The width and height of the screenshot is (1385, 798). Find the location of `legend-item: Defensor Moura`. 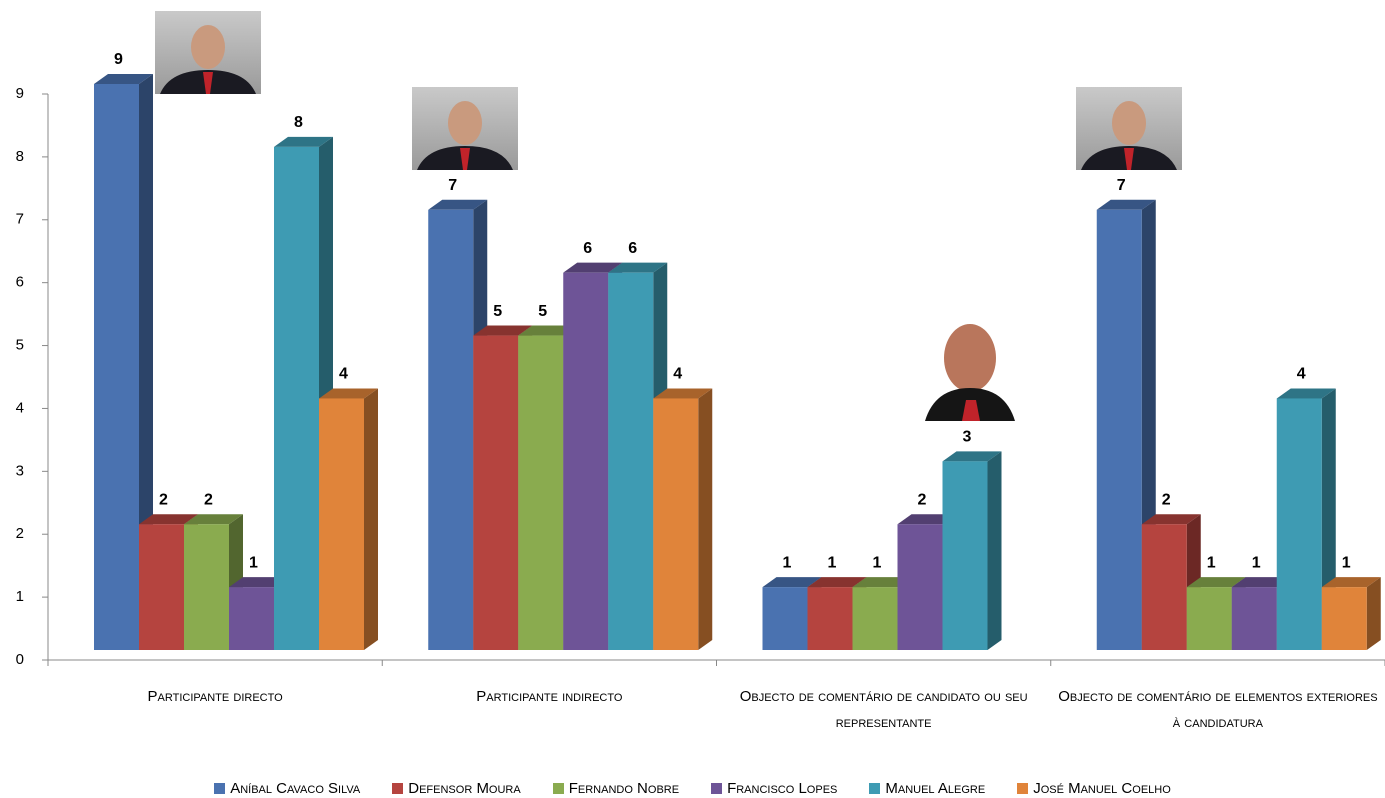

legend-item: Defensor Moura is located at coordinates (456, 788).